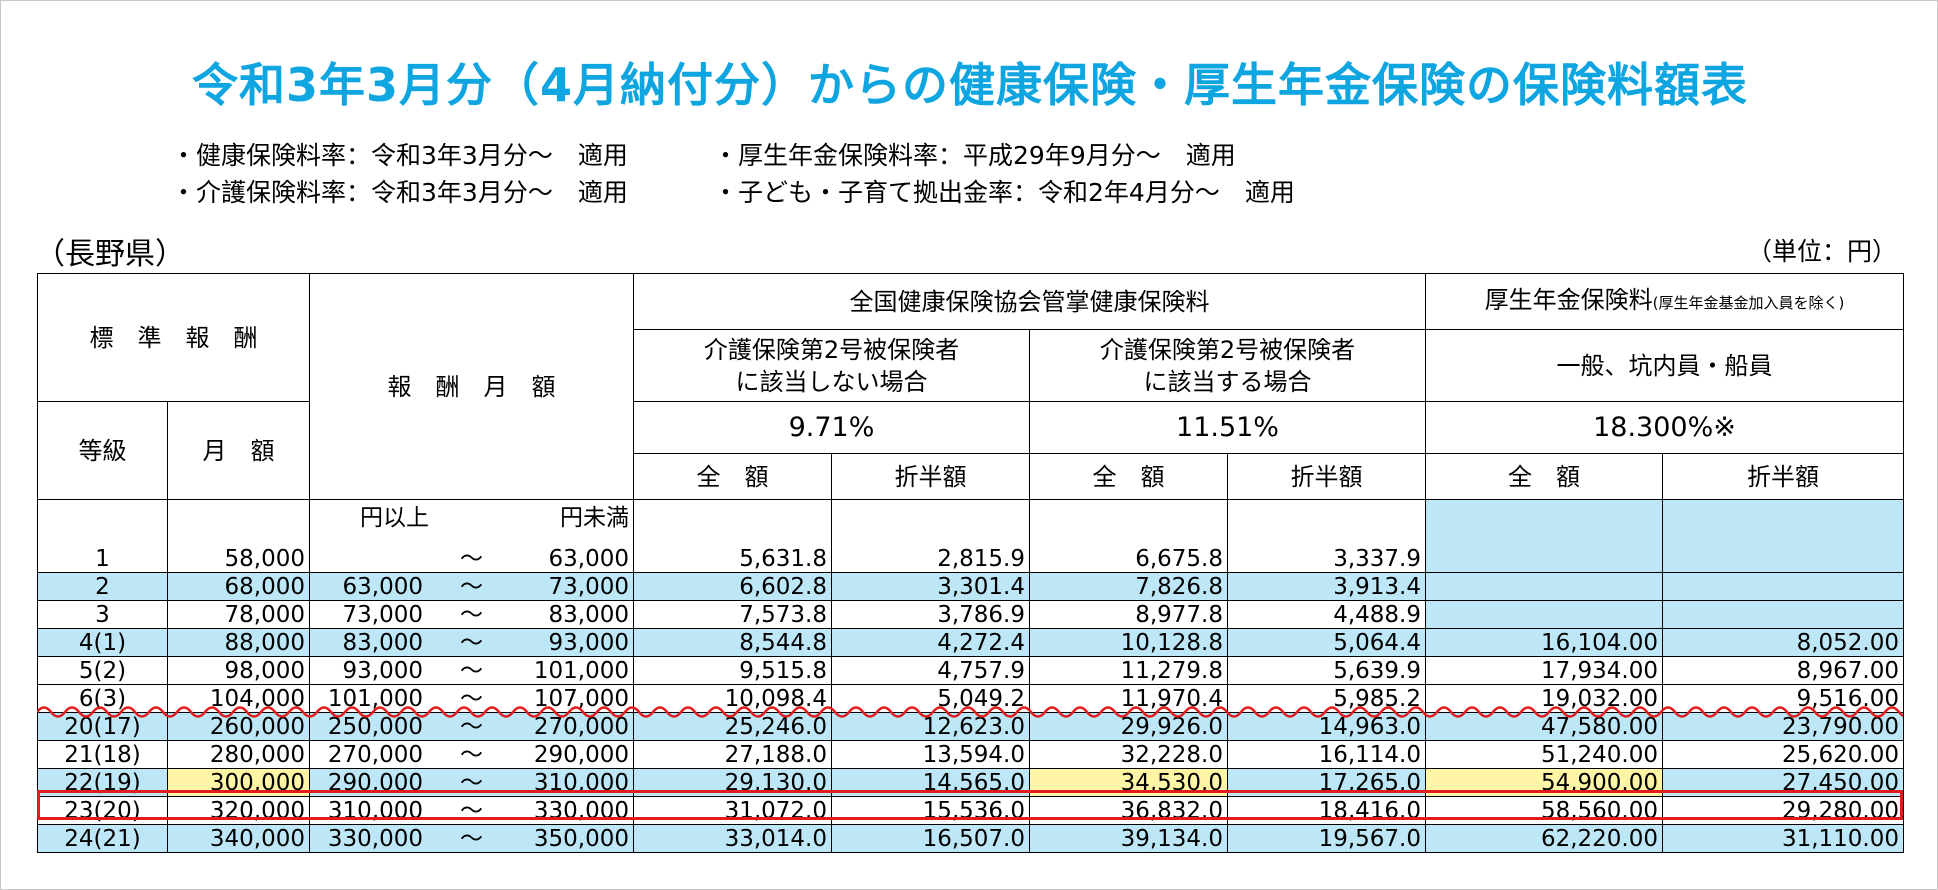 The image size is (1938, 890). What do you see at coordinates (382, 614) in the screenshot?
I see `range-from: 73,000` at bounding box center [382, 614].